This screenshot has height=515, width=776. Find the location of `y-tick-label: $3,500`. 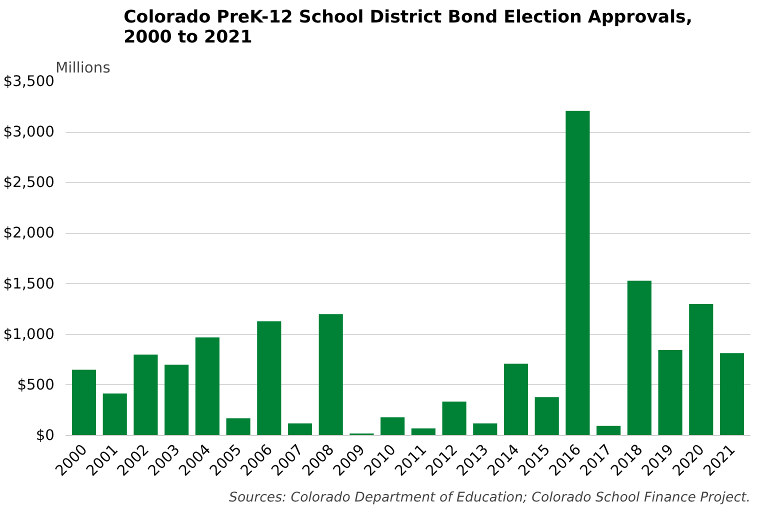

y-tick-label: $3,500 is located at coordinates (29, 81).